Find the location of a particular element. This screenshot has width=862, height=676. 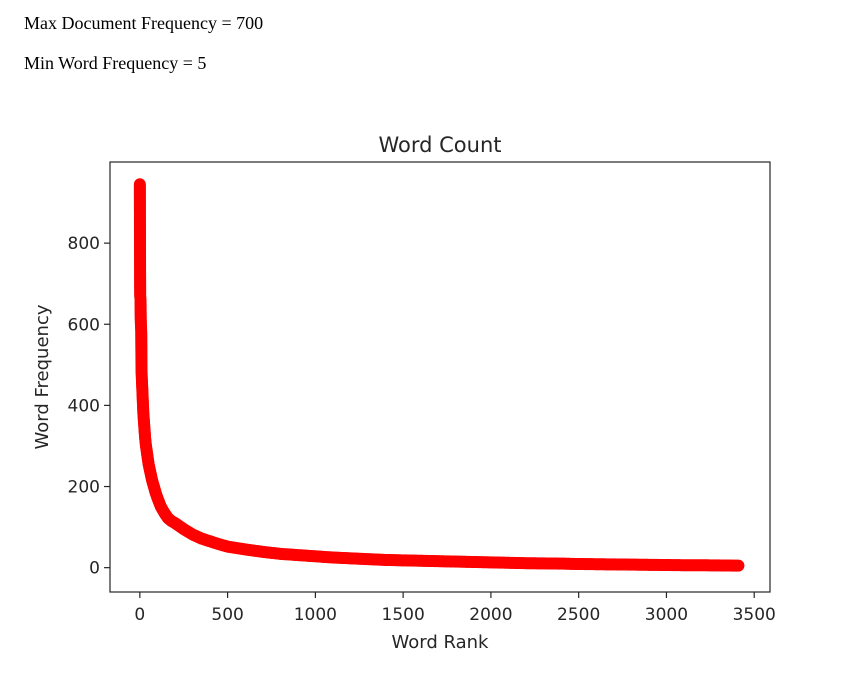

chart-title: Word Count is located at coordinates (439, 145).